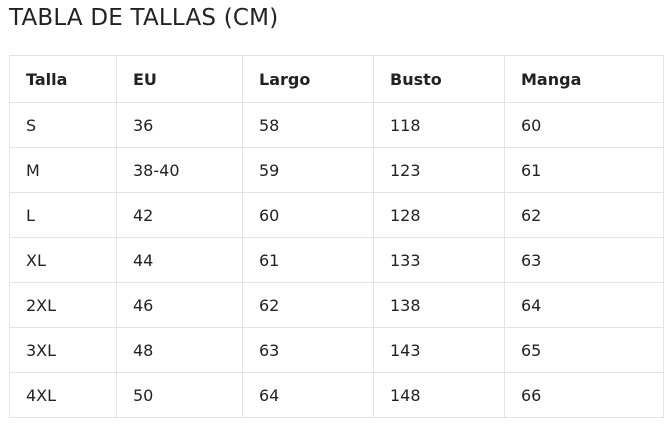 The image size is (672, 433). I want to click on header-cell: Talla, so click(63, 79).